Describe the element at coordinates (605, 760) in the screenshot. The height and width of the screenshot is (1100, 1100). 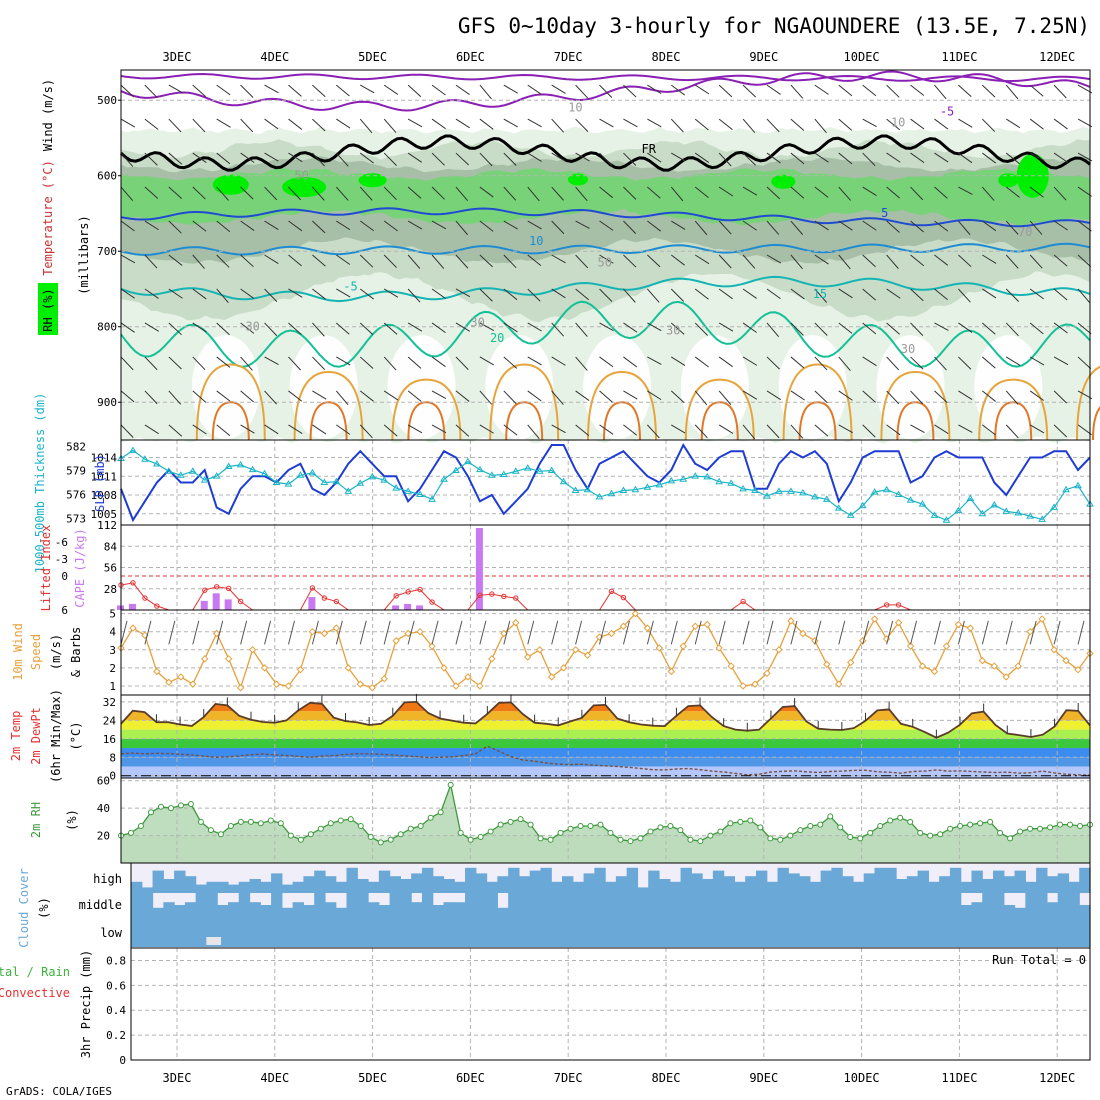
I see `dewpoint-line` at that location.